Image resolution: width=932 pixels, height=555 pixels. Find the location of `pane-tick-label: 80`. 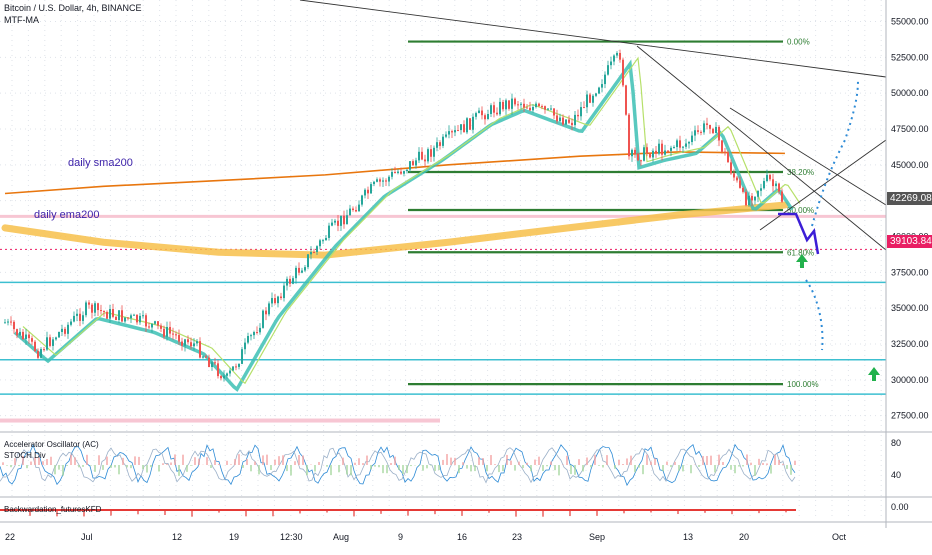

pane-tick-label: 80 is located at coordinates (896, 443).